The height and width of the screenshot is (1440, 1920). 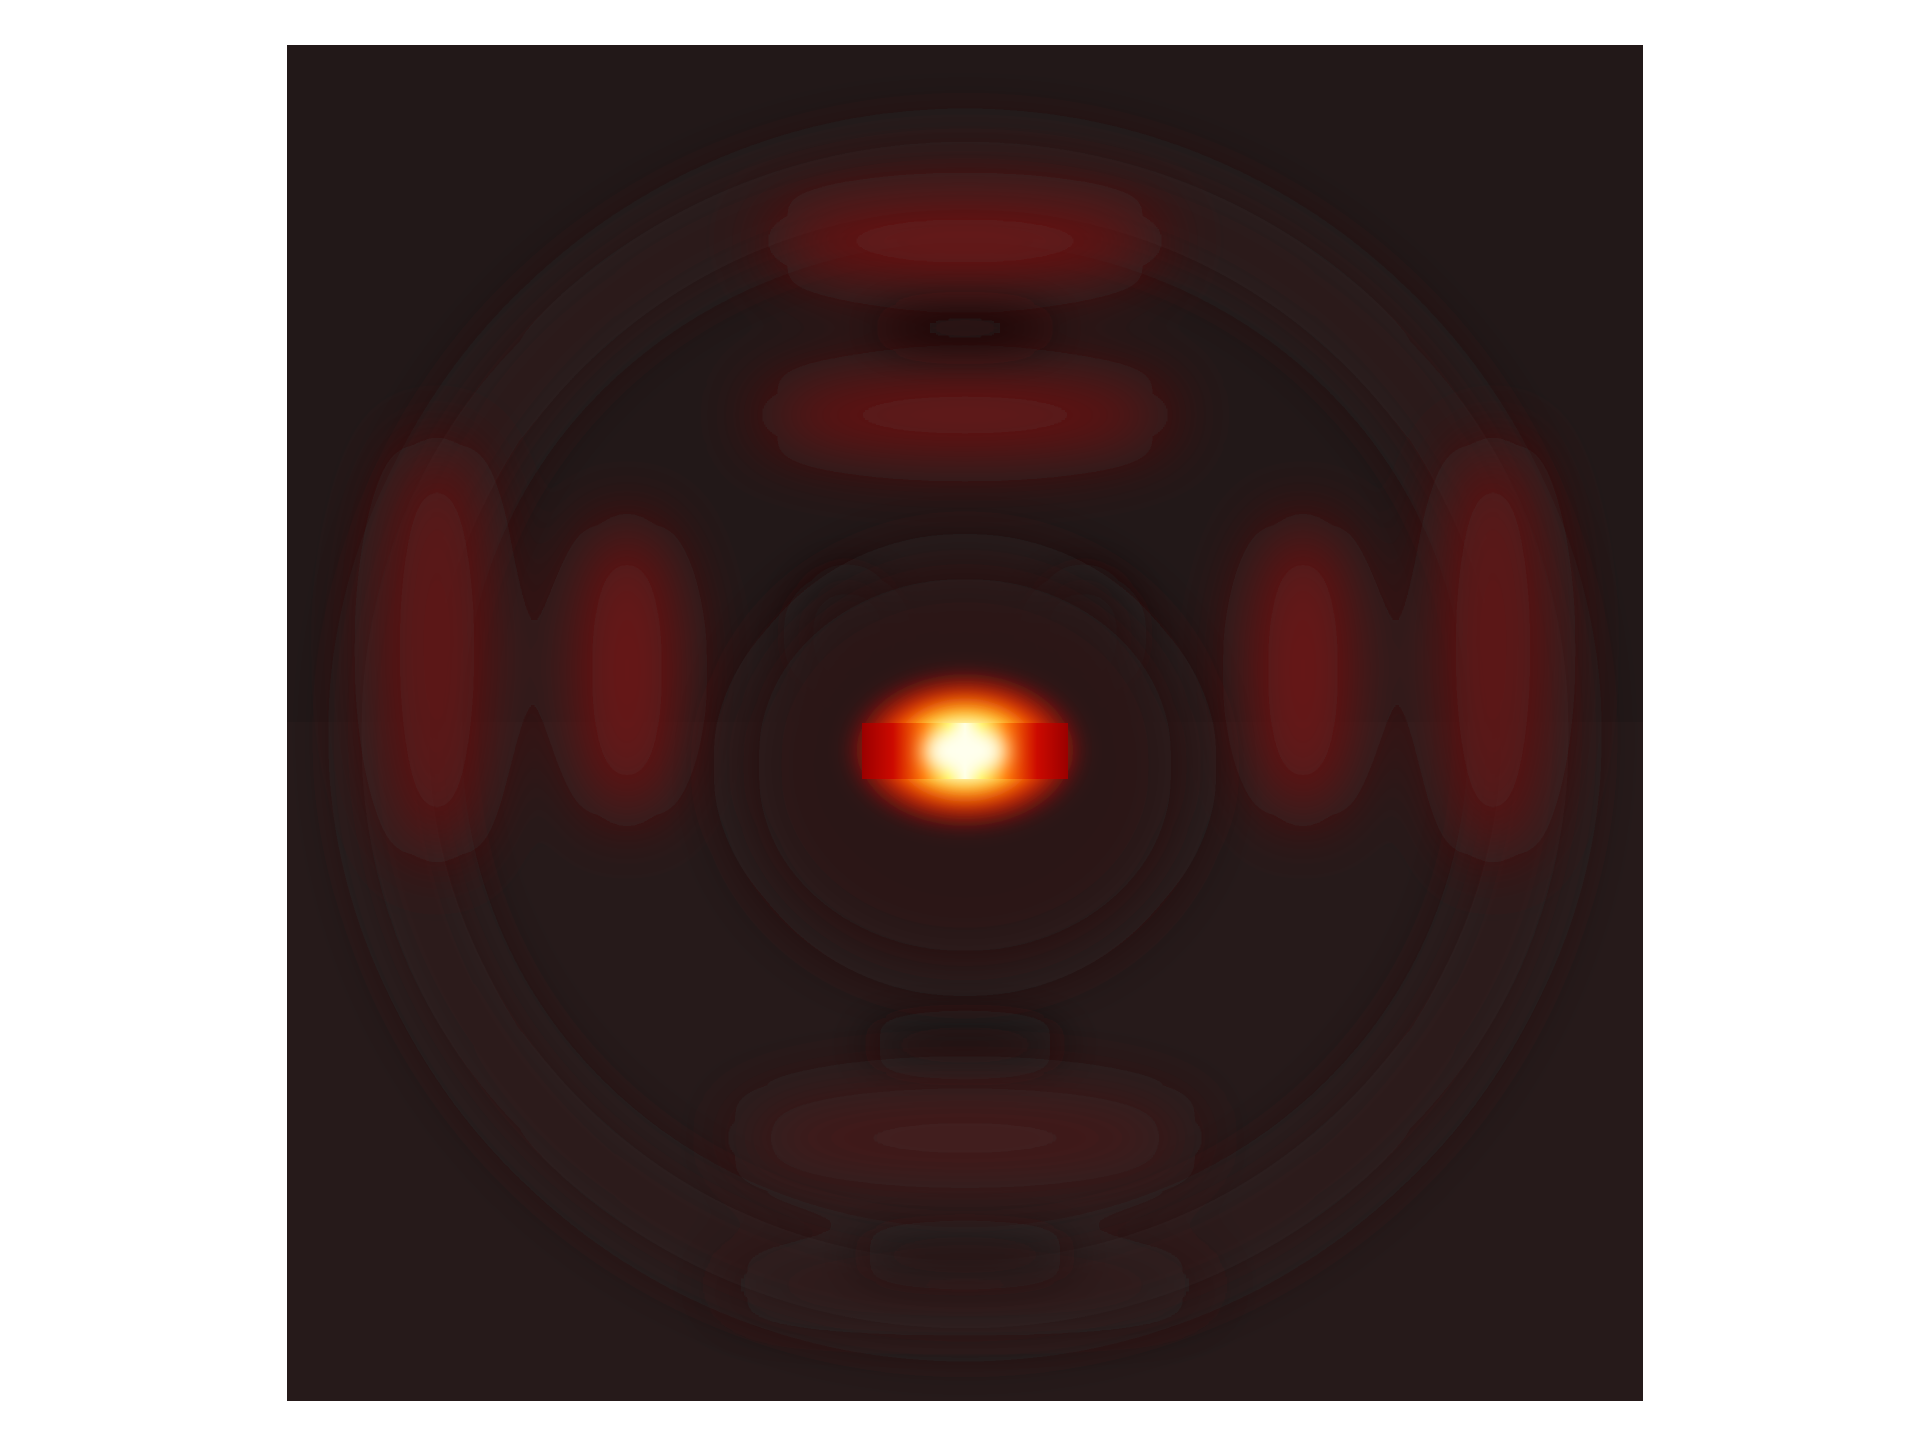 I want to click on lower-lobe-main, so click(x=965, y=1138).